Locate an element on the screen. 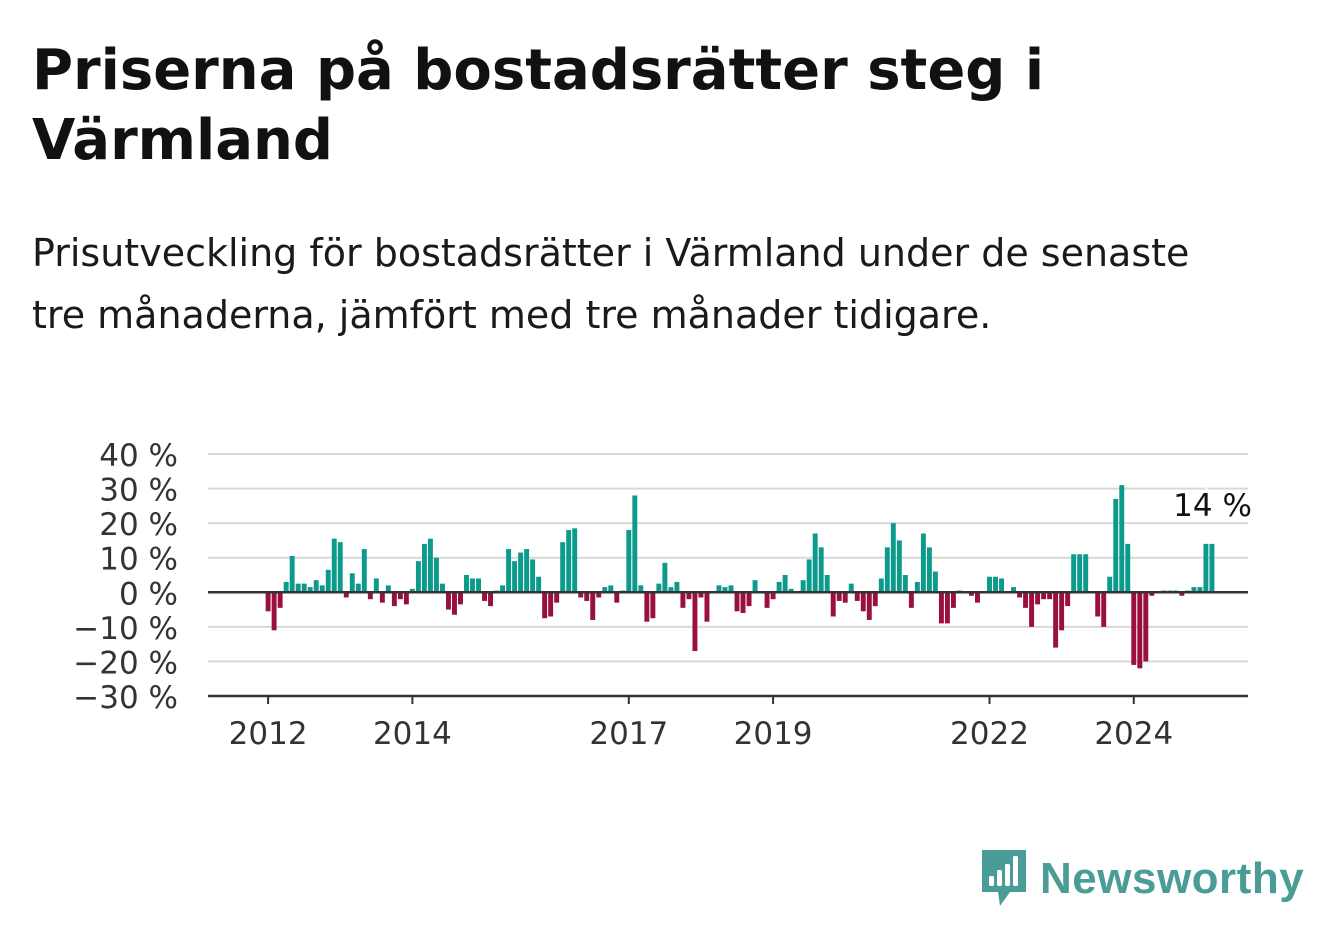  y-tick-label: 20 % is located at coordinates (138, 525).